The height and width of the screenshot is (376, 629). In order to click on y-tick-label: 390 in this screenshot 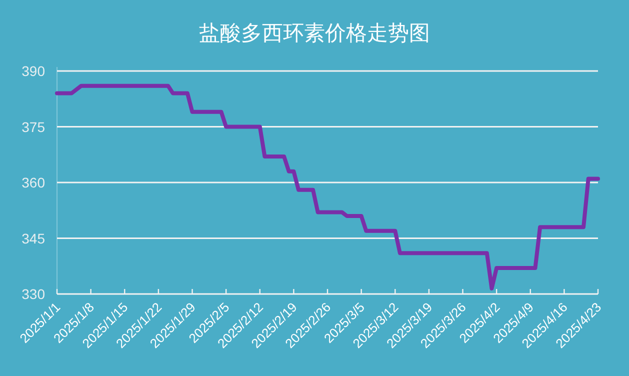, I will do `click(34, 71)`.